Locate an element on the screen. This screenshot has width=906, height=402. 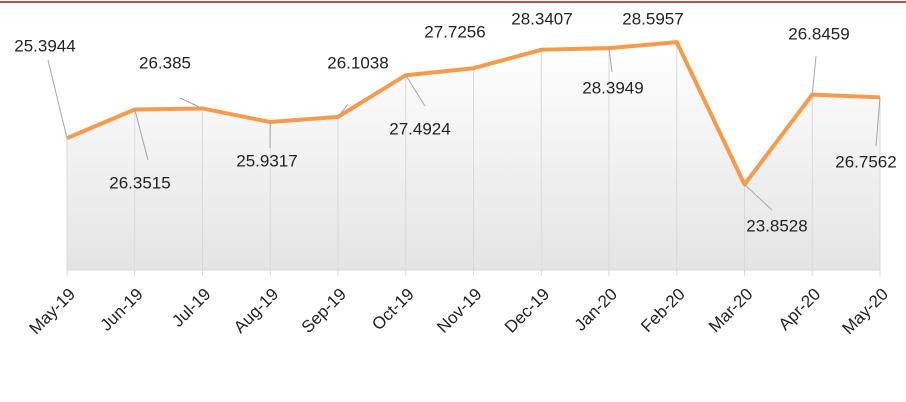
x-tick-label: Jun-19 is located at coordinates (122, 310).